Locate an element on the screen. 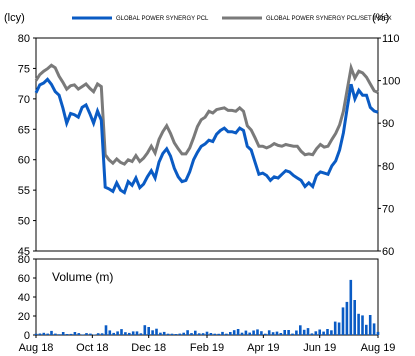  volume-panel-title: Volume (m) is located at coordinates (82, 277).